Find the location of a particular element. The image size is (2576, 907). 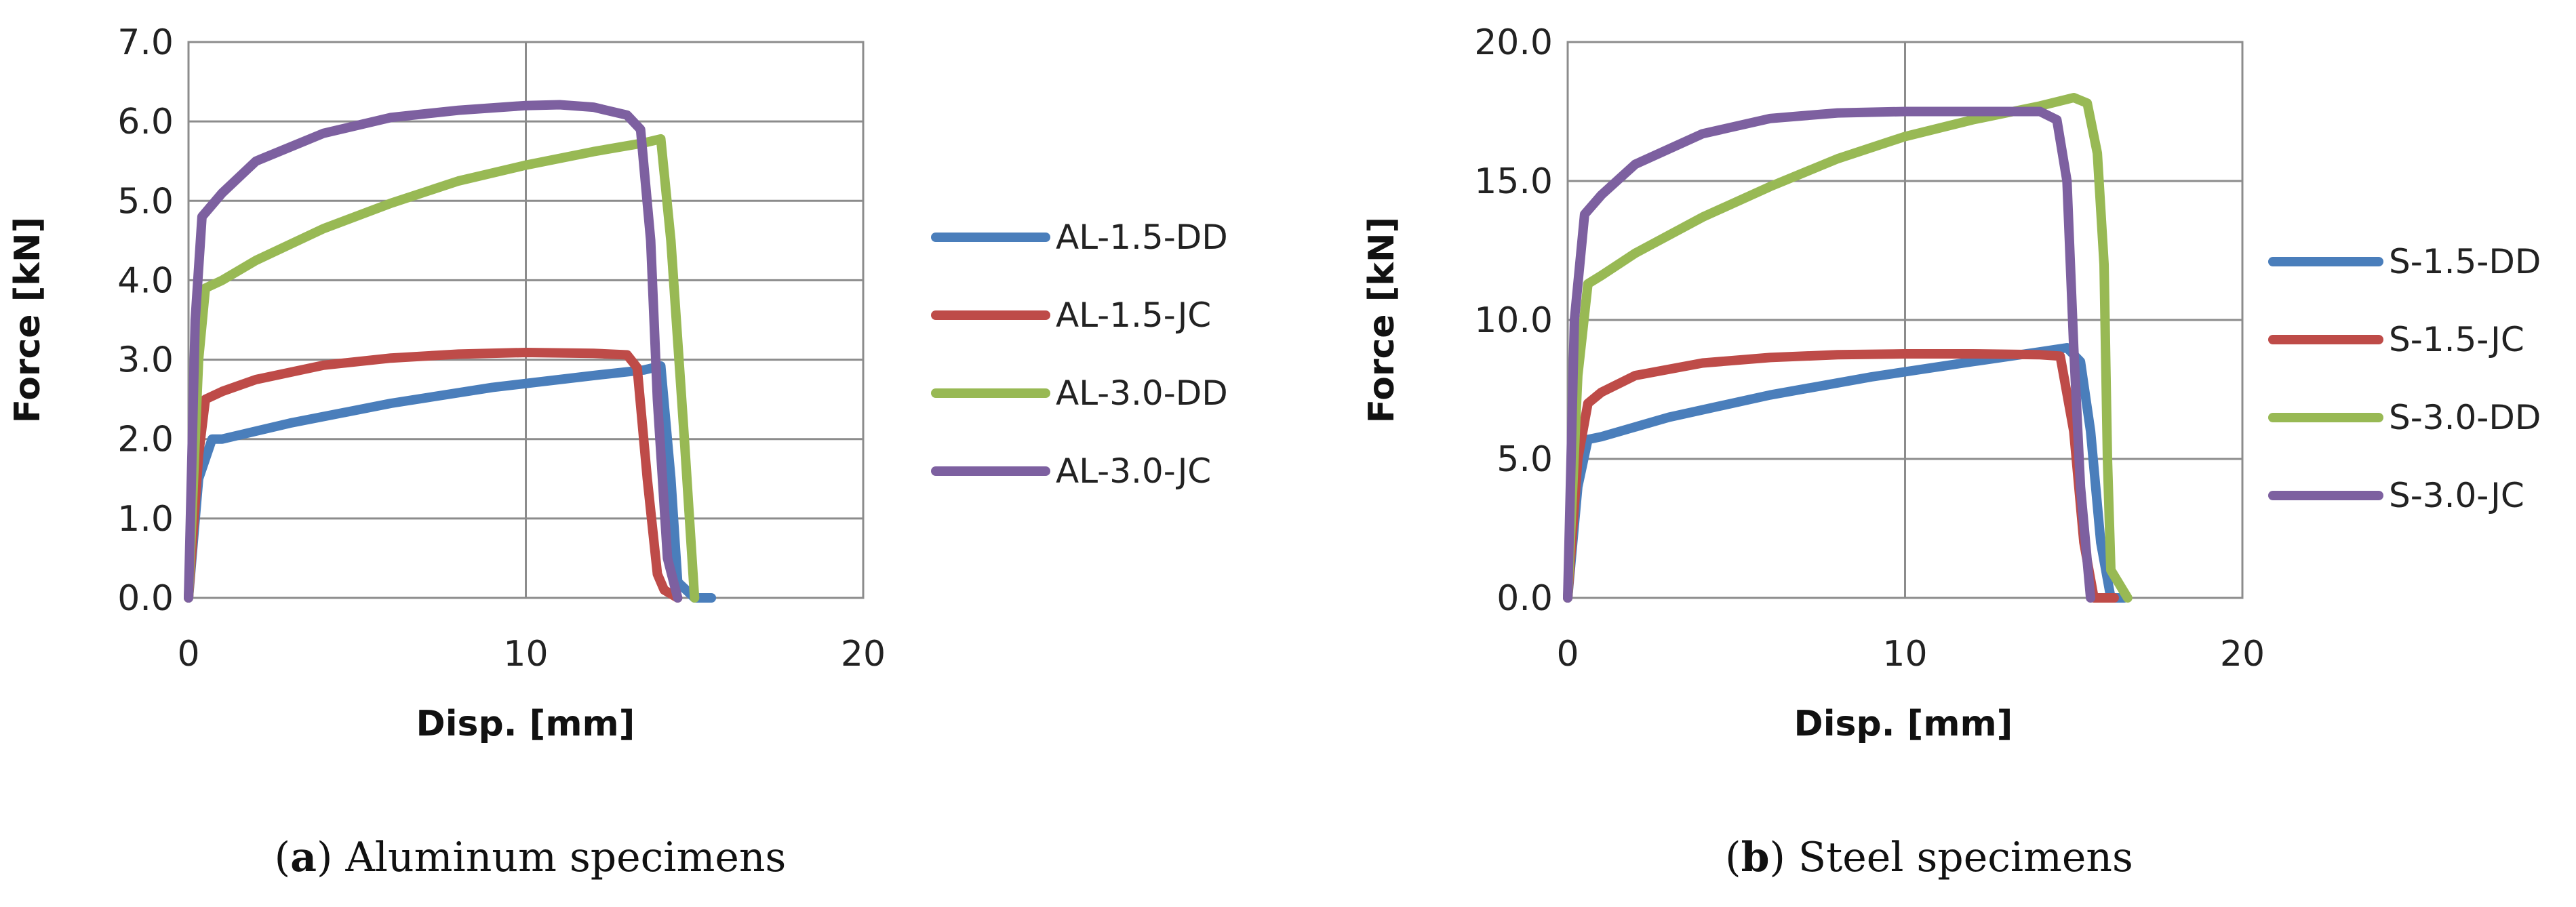

series-line-al-3.0-jc is located at coordinates (433, 352).